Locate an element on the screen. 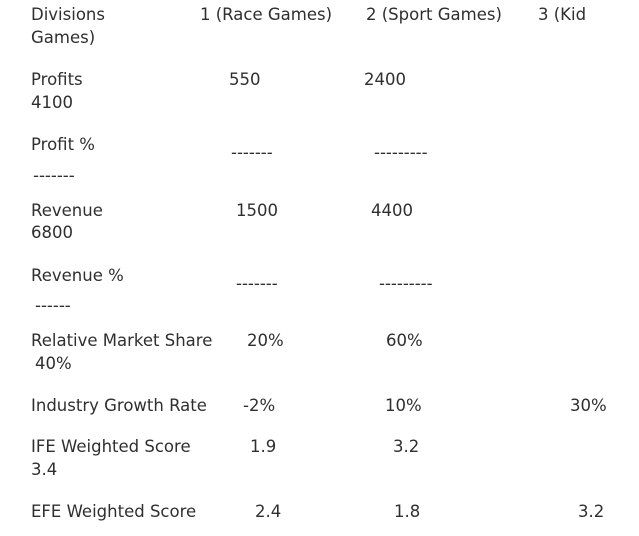 This screenshot has width=639, height=536. ife-value-2: 3.2 is located at coordinates (406, 446).